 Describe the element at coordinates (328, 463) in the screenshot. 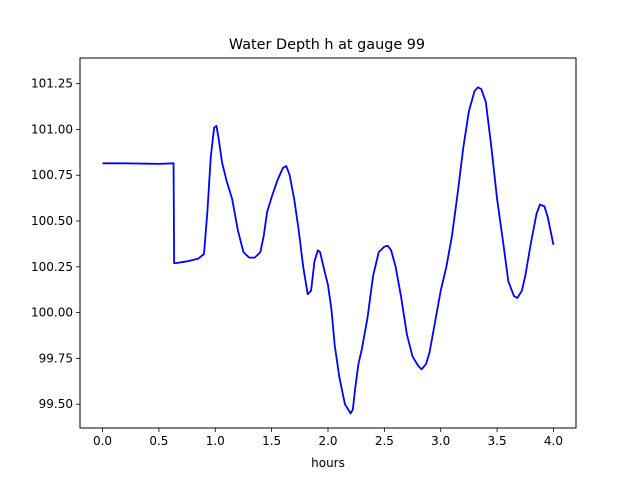

I see `x-axis-label: hours` at that location.